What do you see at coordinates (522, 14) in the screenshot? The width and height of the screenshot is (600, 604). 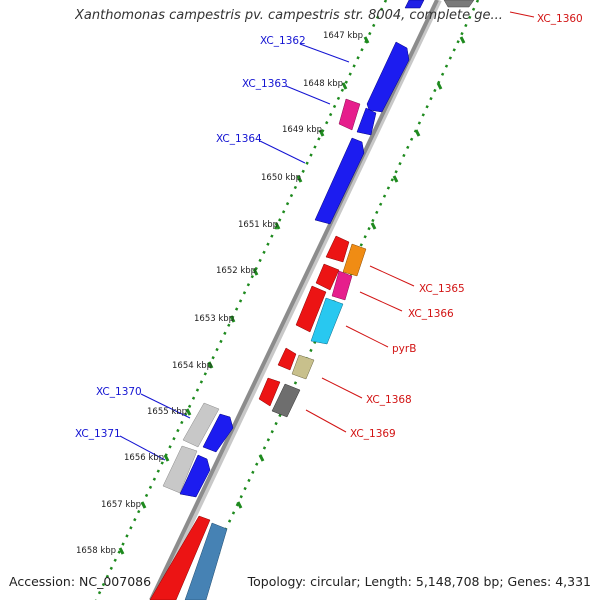 I see `leader-xc1360` at bounding box center [522, 14].